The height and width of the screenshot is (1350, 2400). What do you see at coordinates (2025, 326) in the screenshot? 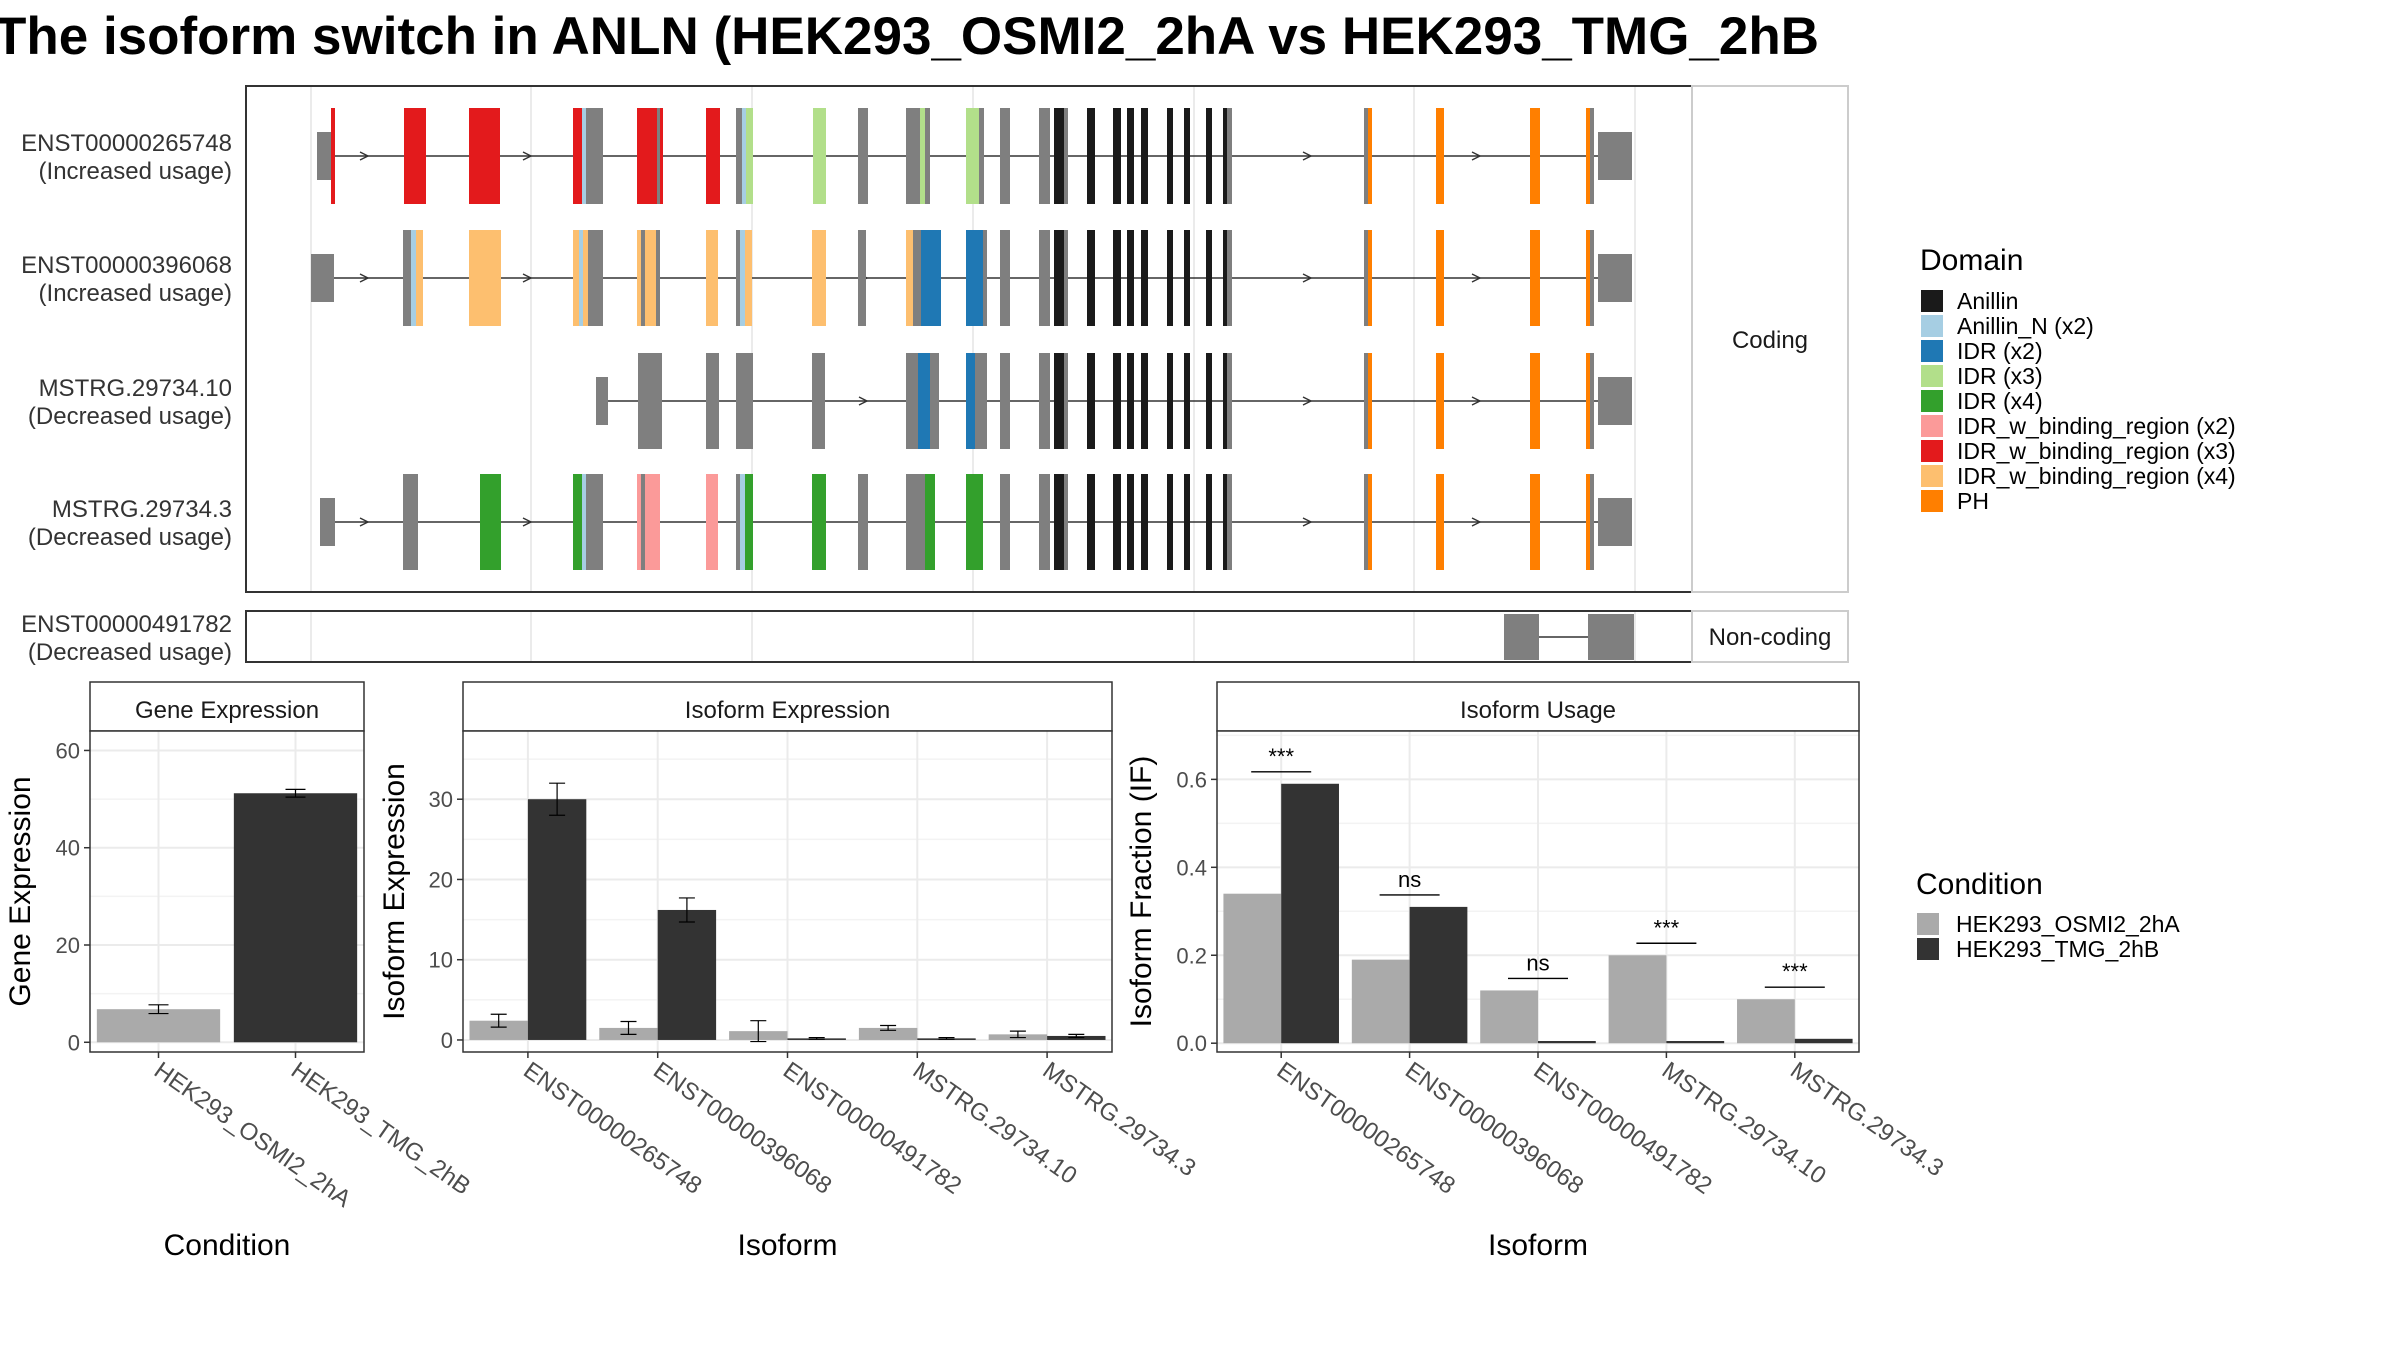
I see `legend-label: Anillin_N (x2)` at bounding box center [2025, 326].